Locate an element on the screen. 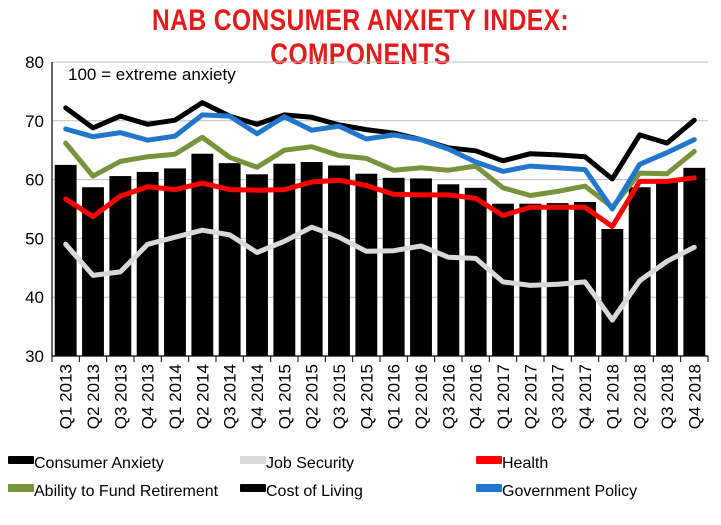  y-tick-label: 50 is located at coordinates (34, 238).